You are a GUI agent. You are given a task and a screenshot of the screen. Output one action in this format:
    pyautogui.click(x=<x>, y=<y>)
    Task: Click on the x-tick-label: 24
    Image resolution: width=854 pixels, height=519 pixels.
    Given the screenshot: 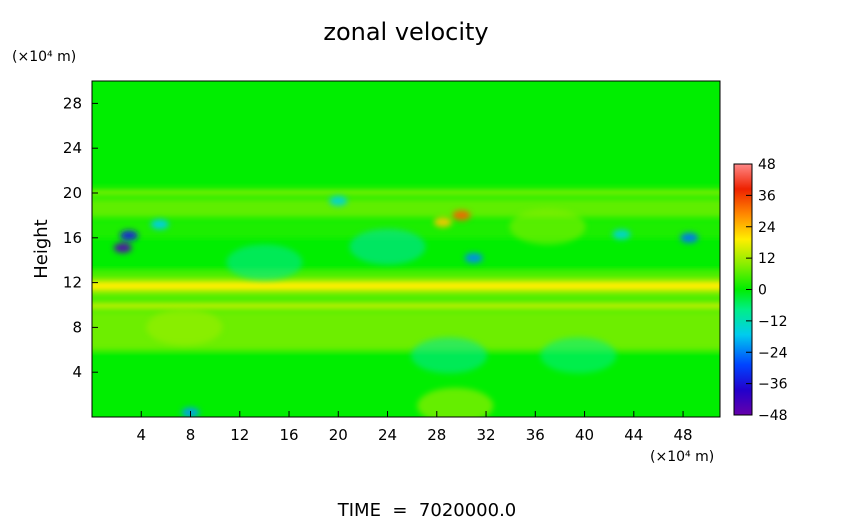 What is the action you would take?
    pyautogui.click(x=387, y=435)
    